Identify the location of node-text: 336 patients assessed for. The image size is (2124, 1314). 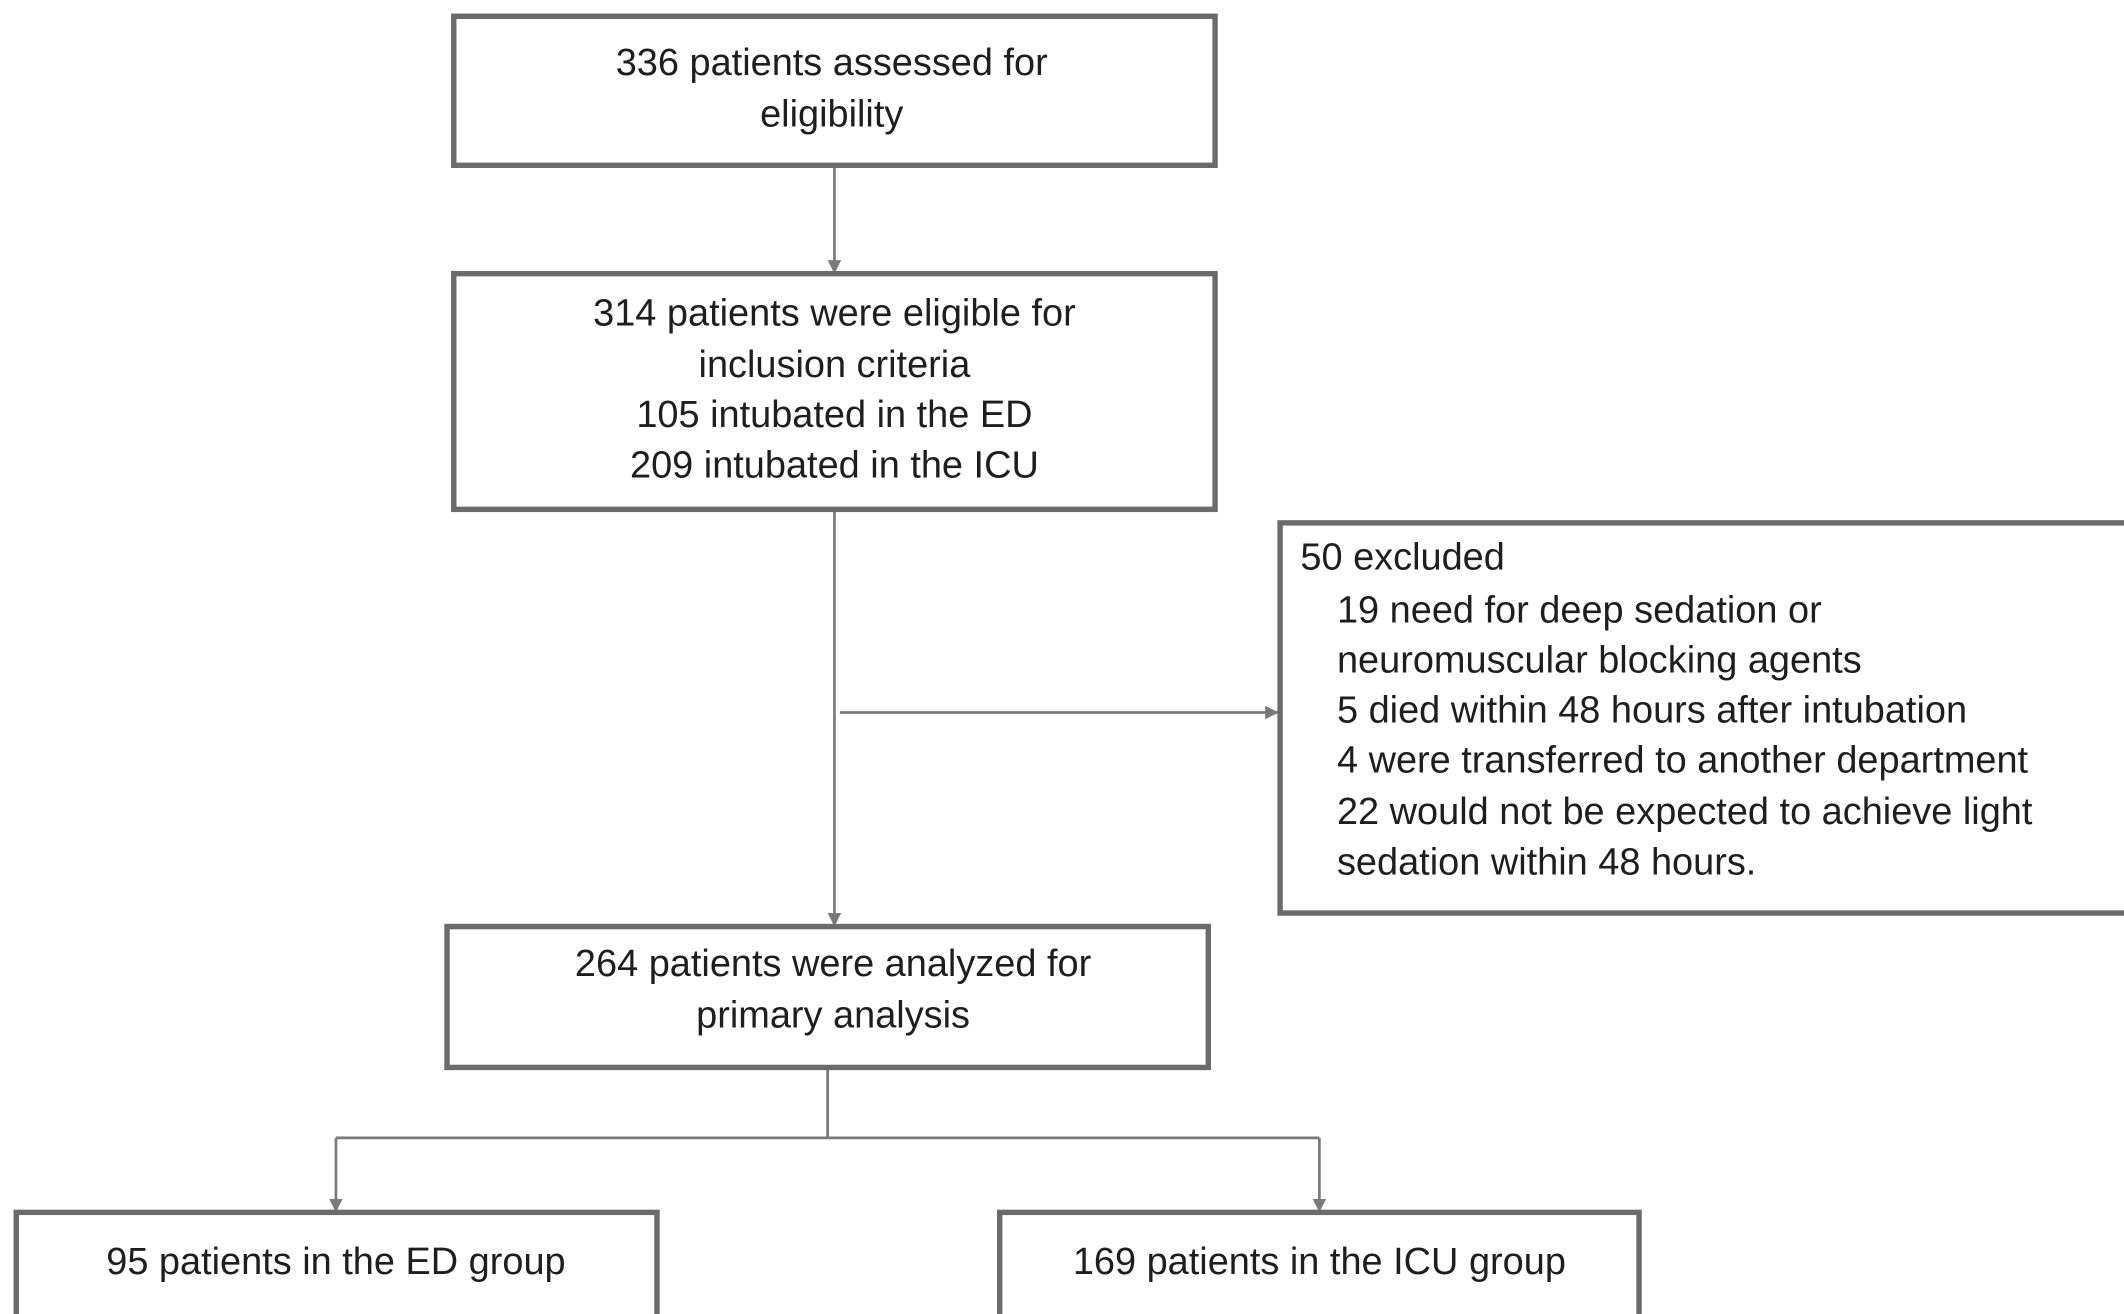
(832, 63).